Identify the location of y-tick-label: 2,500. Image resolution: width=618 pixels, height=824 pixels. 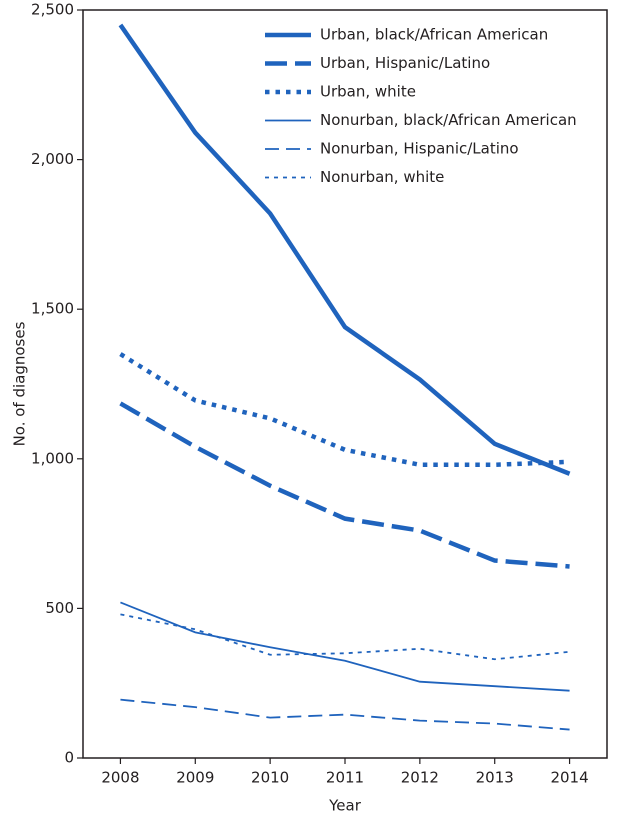
(52, 10).